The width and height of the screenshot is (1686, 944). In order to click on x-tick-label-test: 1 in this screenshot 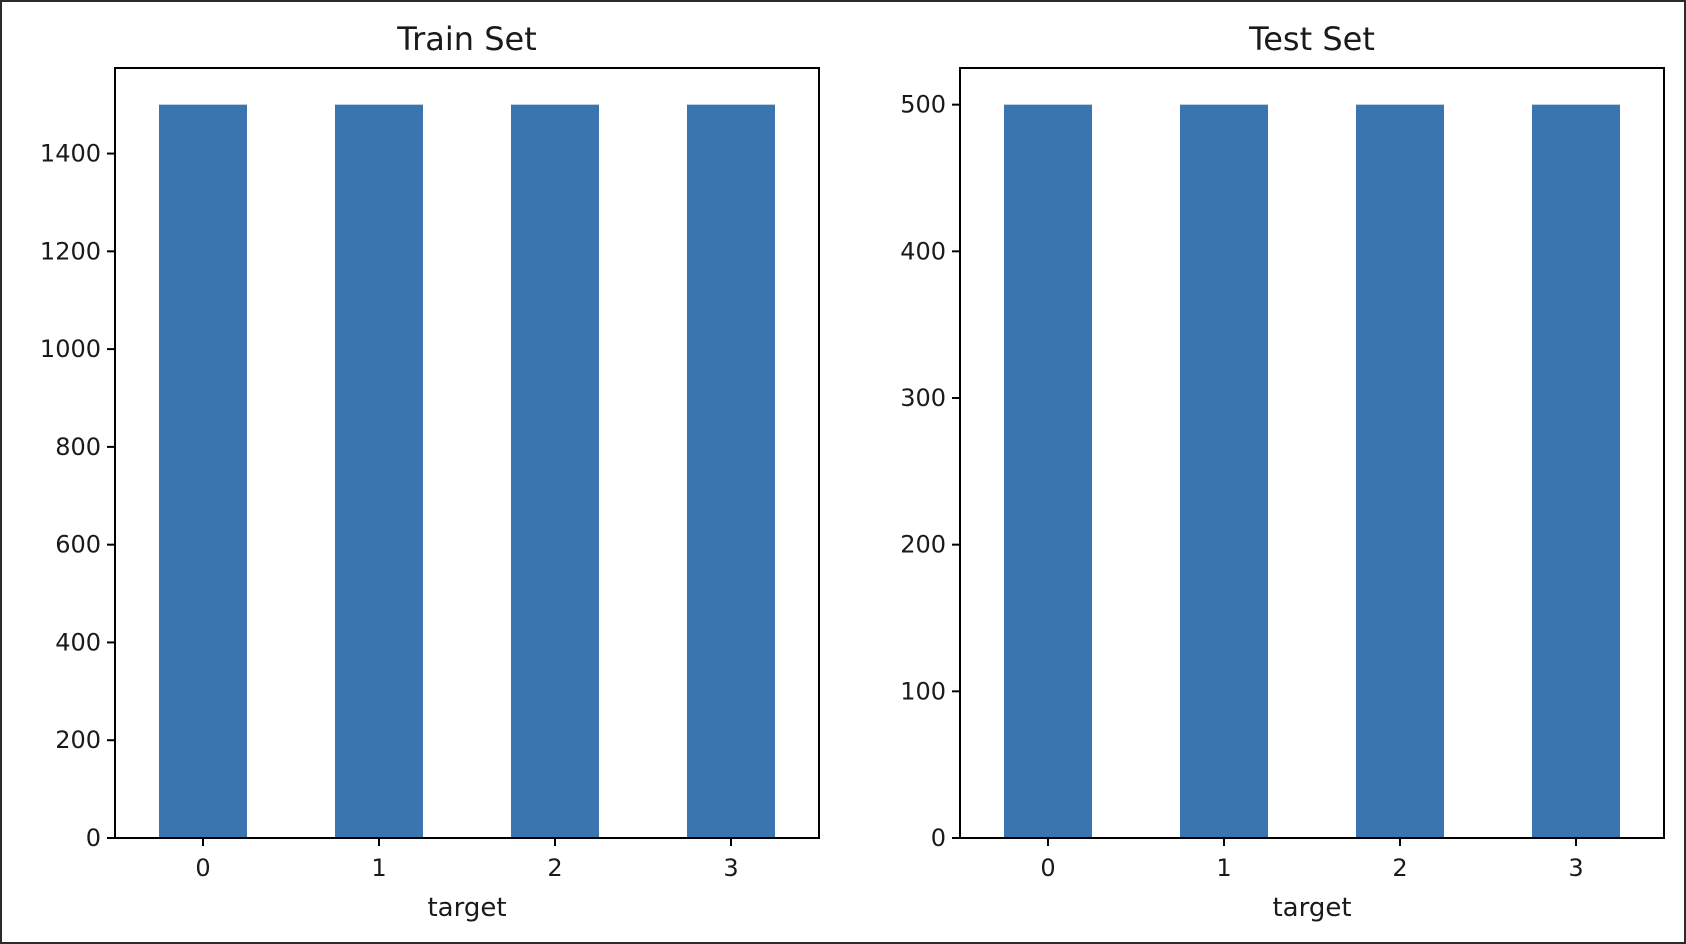, I will do `click(1223, 868)`.